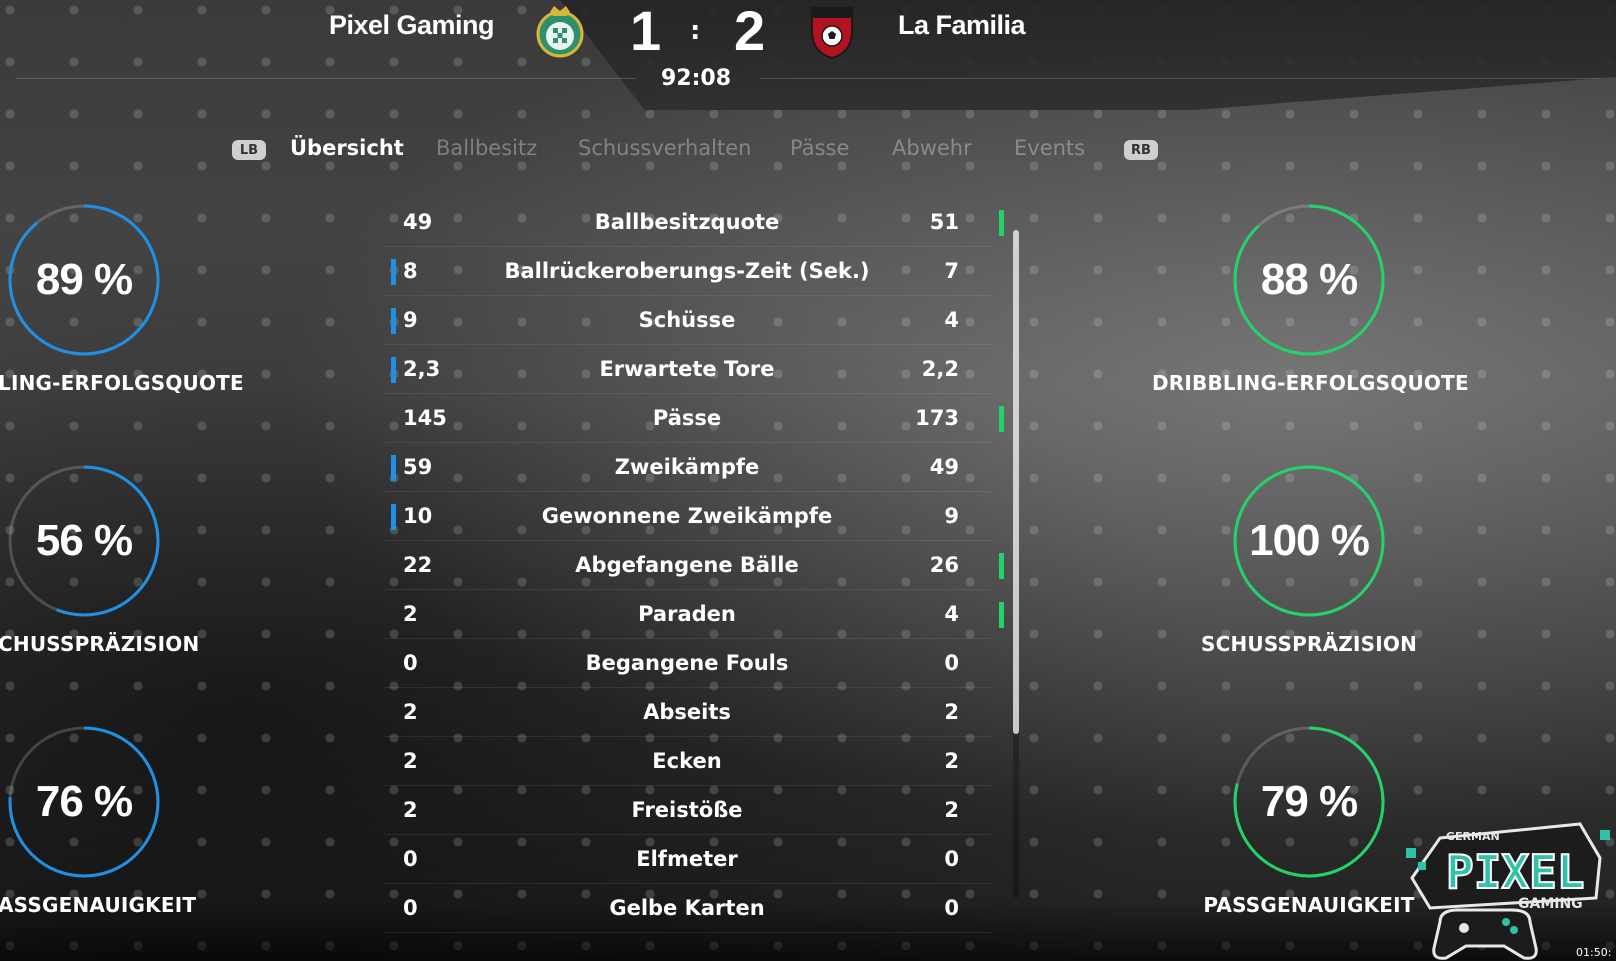  I want to click on stat-away-value: 2,2, so click(940, 369).